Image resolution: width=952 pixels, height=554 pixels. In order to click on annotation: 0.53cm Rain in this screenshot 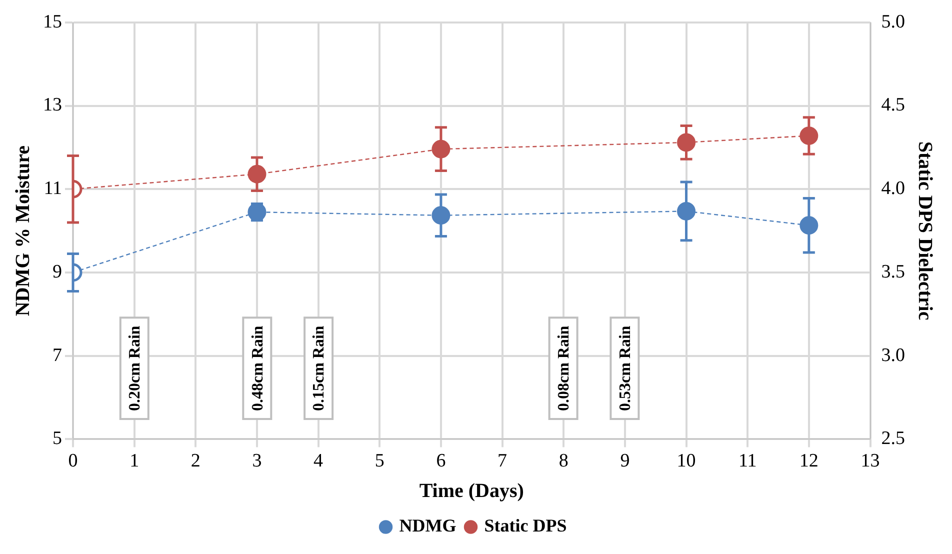, I will do `click(625, 369)`.